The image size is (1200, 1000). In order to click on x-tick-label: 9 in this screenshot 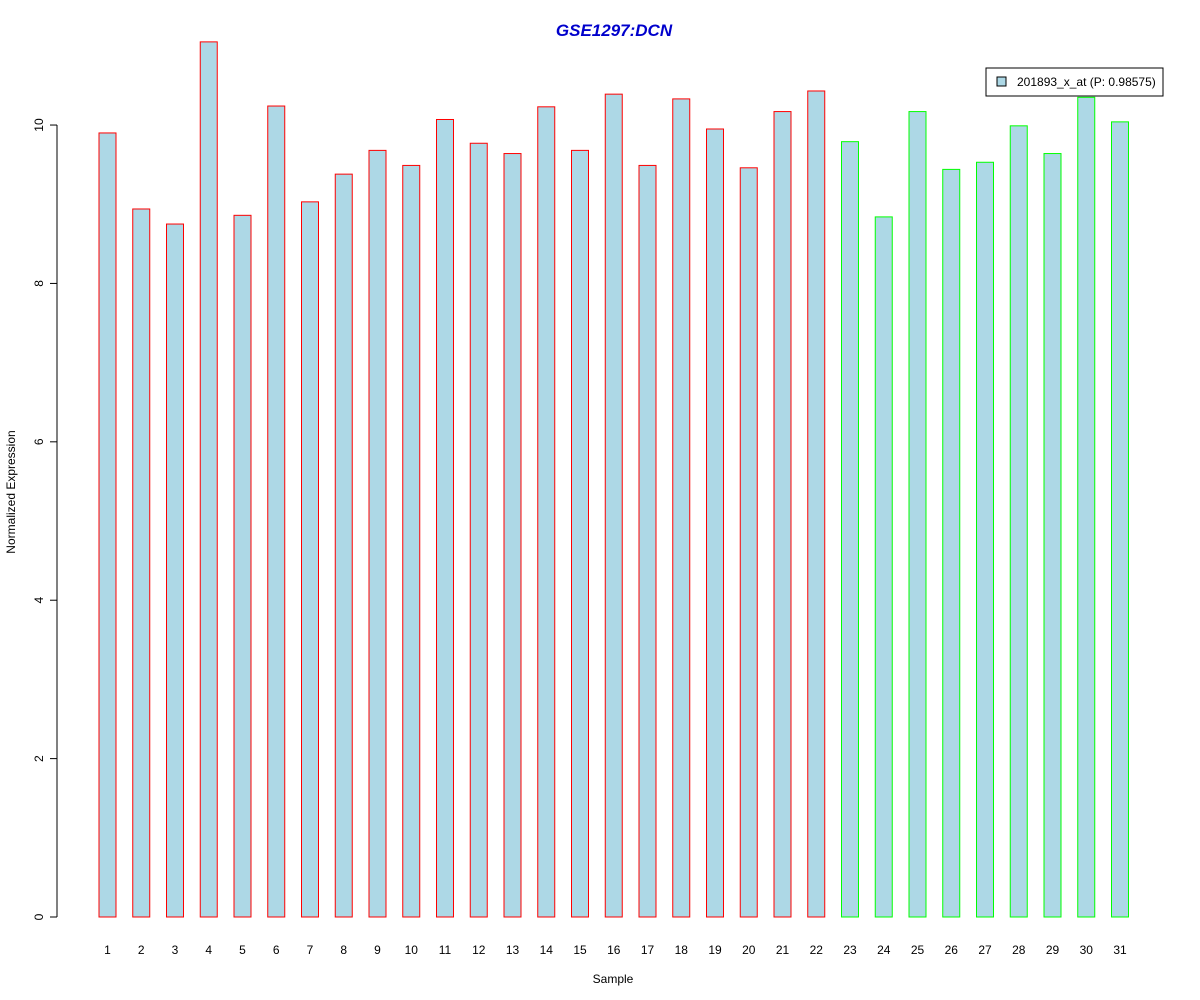, I will do `click(377, 950)`.